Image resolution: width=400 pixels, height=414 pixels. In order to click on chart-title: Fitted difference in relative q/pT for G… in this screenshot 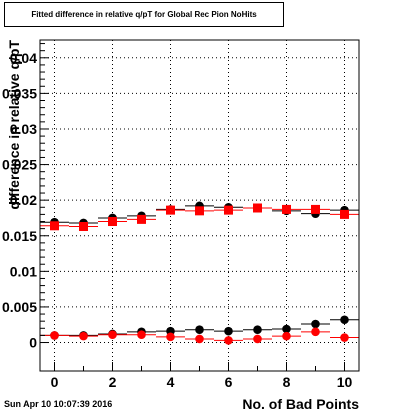, I will do `click(144, 14)`.